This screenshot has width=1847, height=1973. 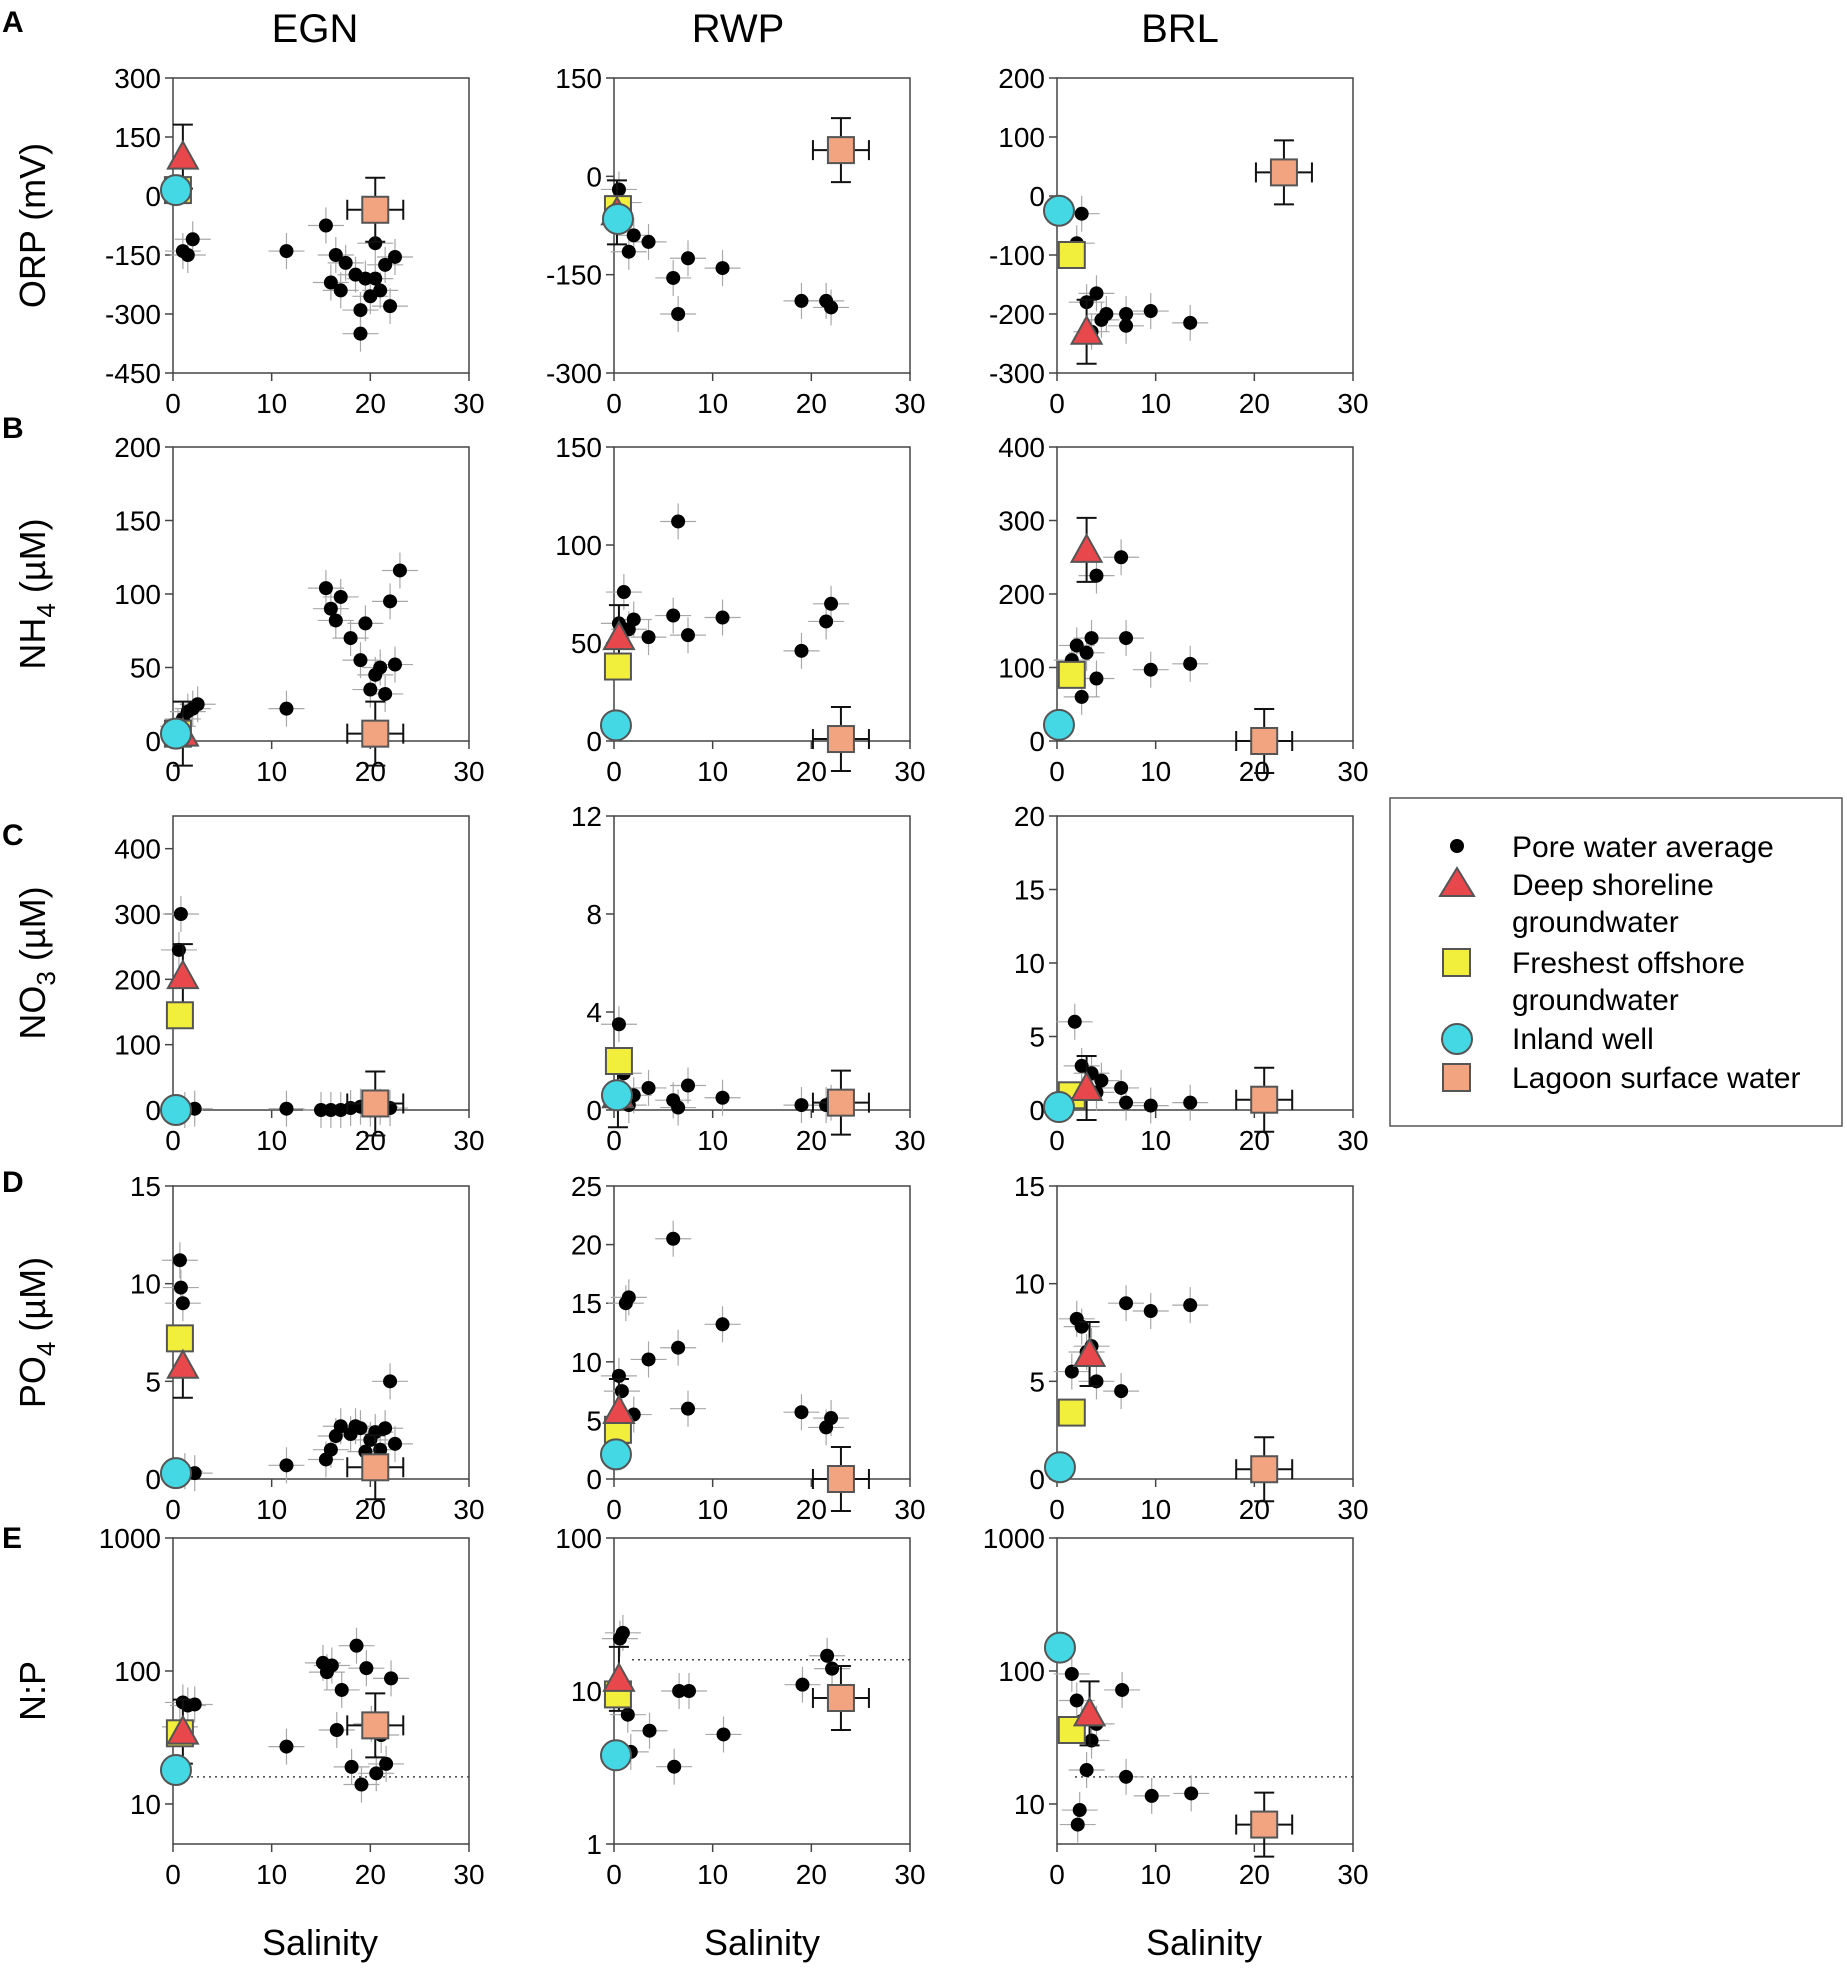 What do you see at coordinates (586, 816) in the screenshot?
I see `y-tick-label: 12` at bounding box center [586, 816].